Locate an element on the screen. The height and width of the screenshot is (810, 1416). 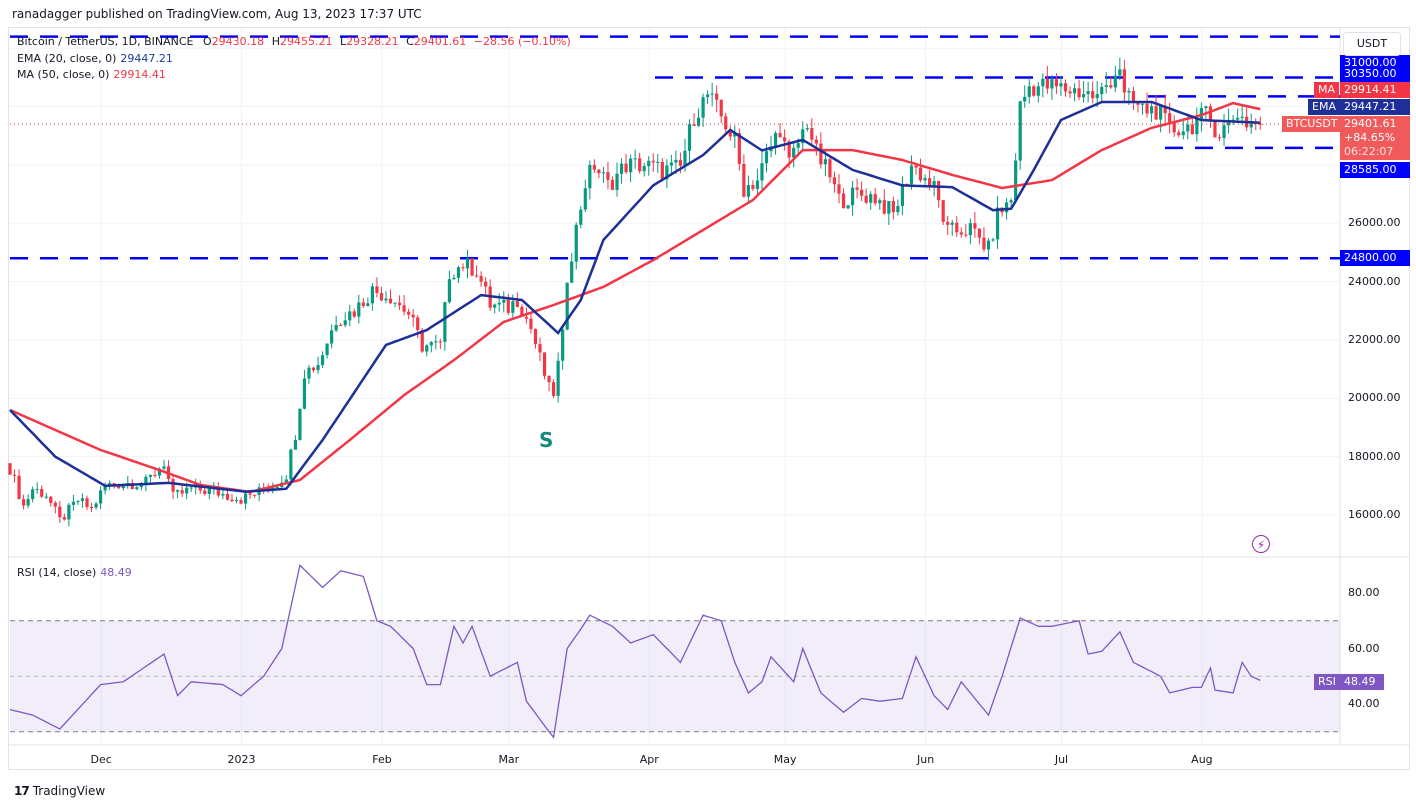
rsi-axis-value: 48.49 is located at coordinates (1362, 682).